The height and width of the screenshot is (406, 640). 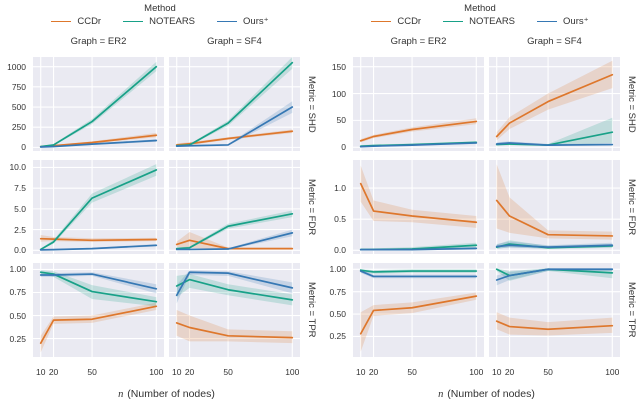 I want to click on y-tick-label: 10.0, so click(x=17, y=167).